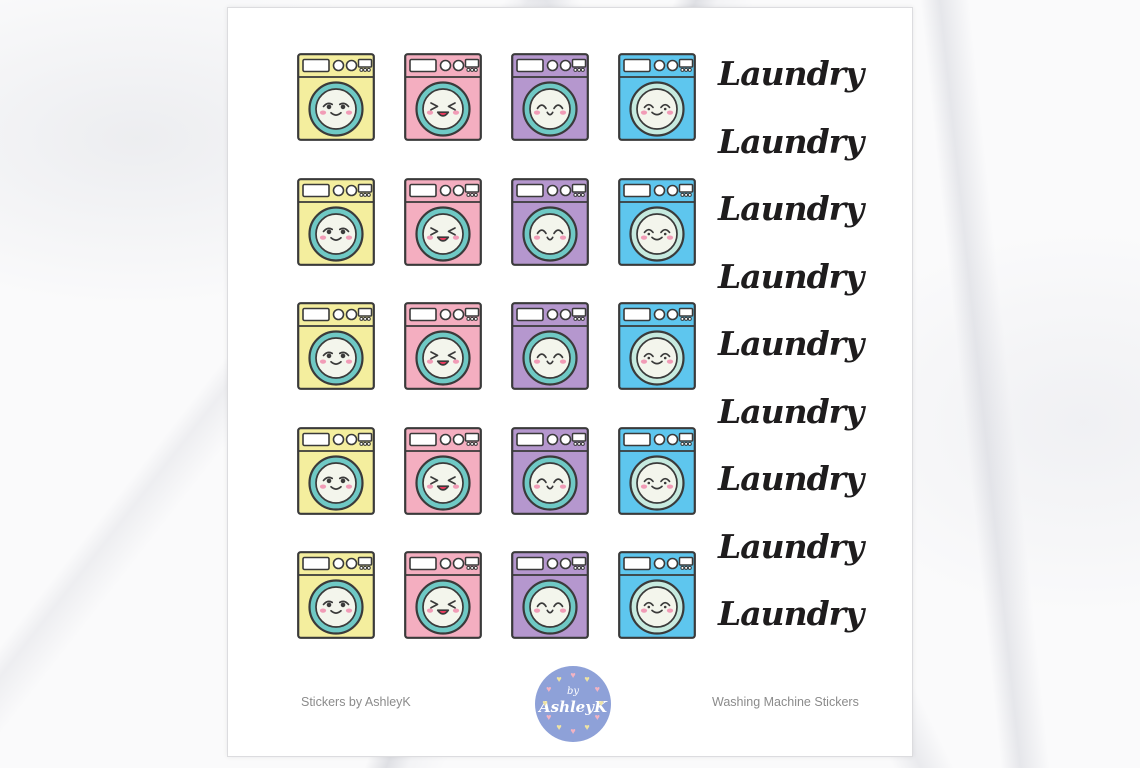  I want to click on brand-logo: by AshleyK ♥ ♥ ♥ ♥ ♥ ♥ ♥ ♥ ♥ ♥ ♥ ♥, so click(573, 704).